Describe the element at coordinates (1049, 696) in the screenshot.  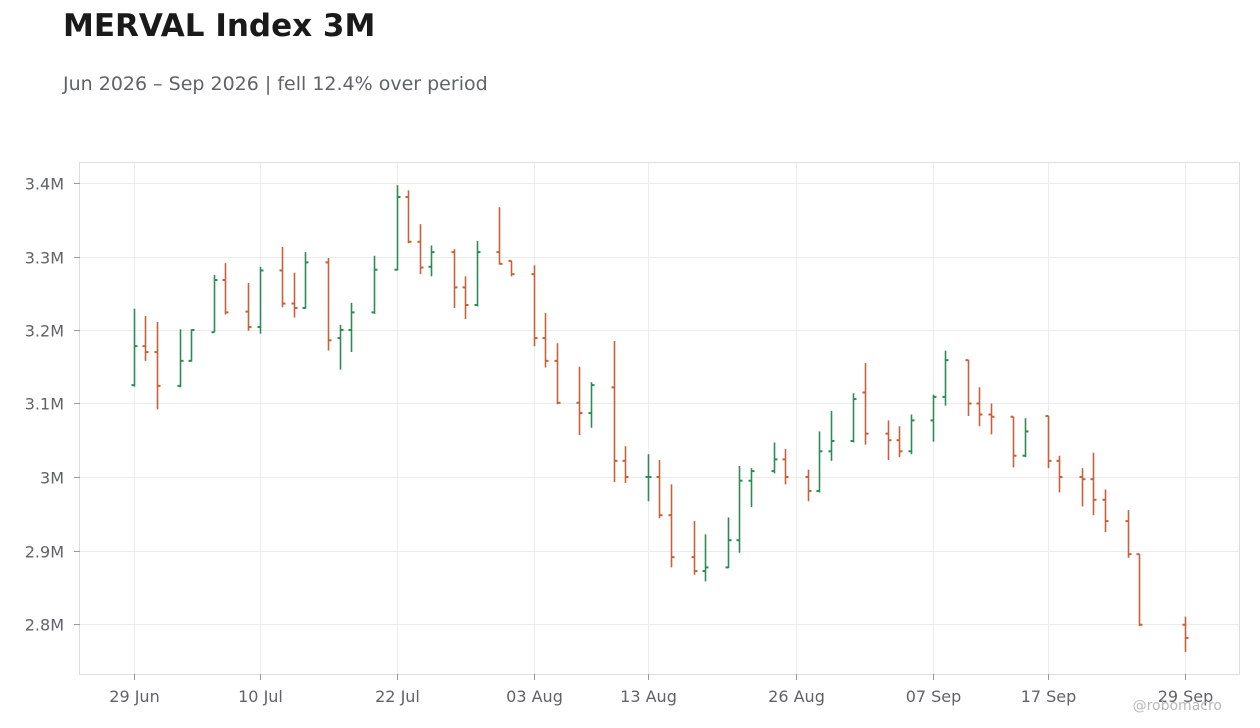
I see `x-tick-label: 17 Sep` at that location.